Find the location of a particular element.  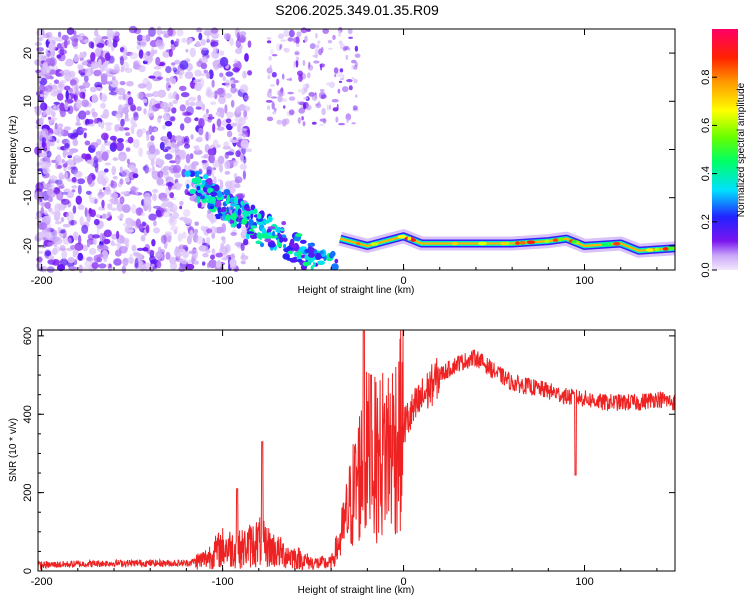

colorbar-gradient is located at coordinates (725, 149).